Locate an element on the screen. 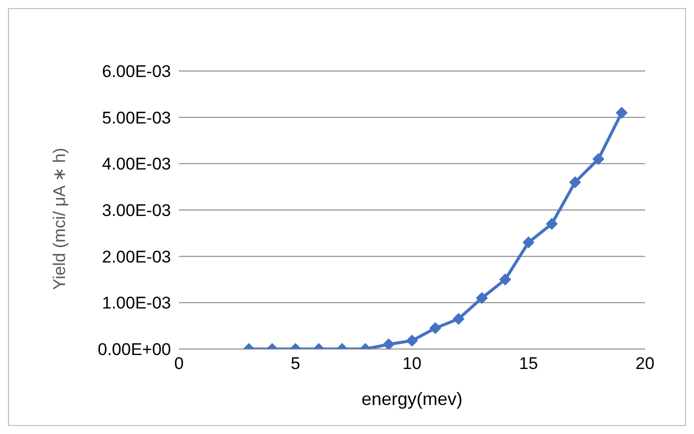 This screenshot has height=434, width=694. y-tick-label: 5.00E-03 is located at coordinates (136, 118).